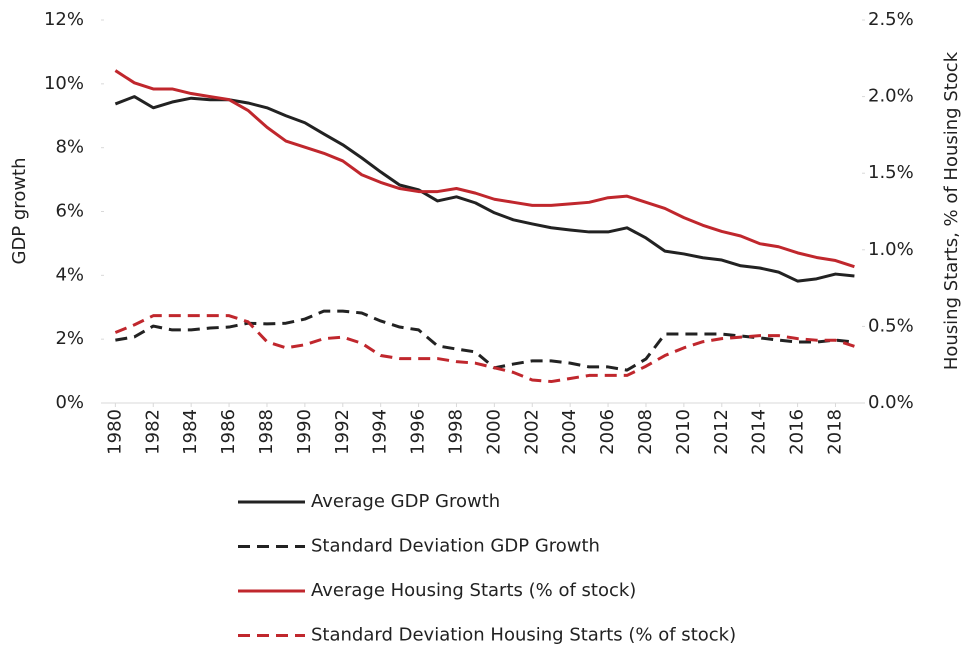 The width and height of the screenshot is (966, 645). I want to click on legend-label: Average Housing Starts (% of stock), so click(473, 590).